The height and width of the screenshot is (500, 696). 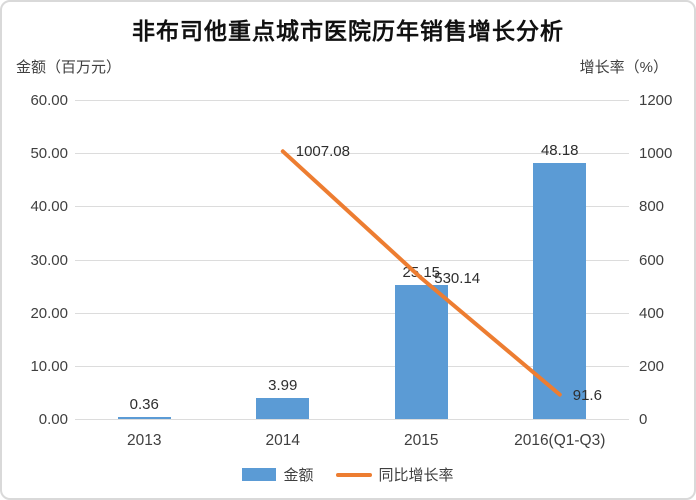 I want to click on legend: 金额 同比增长率, so click(x=348, y=474).